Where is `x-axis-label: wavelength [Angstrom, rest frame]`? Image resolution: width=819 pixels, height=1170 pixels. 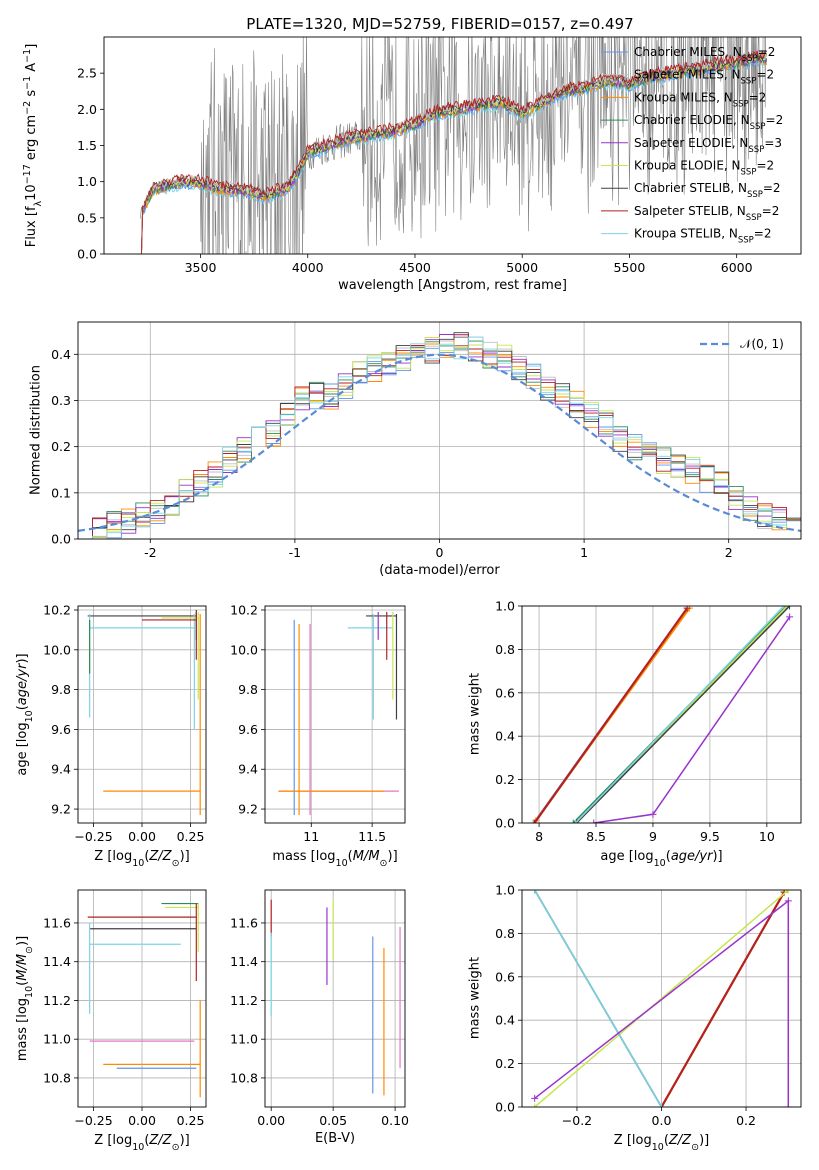 x-axis-label: wavelength [Angstrom, rest frame] is located at coordinates (452, 285).